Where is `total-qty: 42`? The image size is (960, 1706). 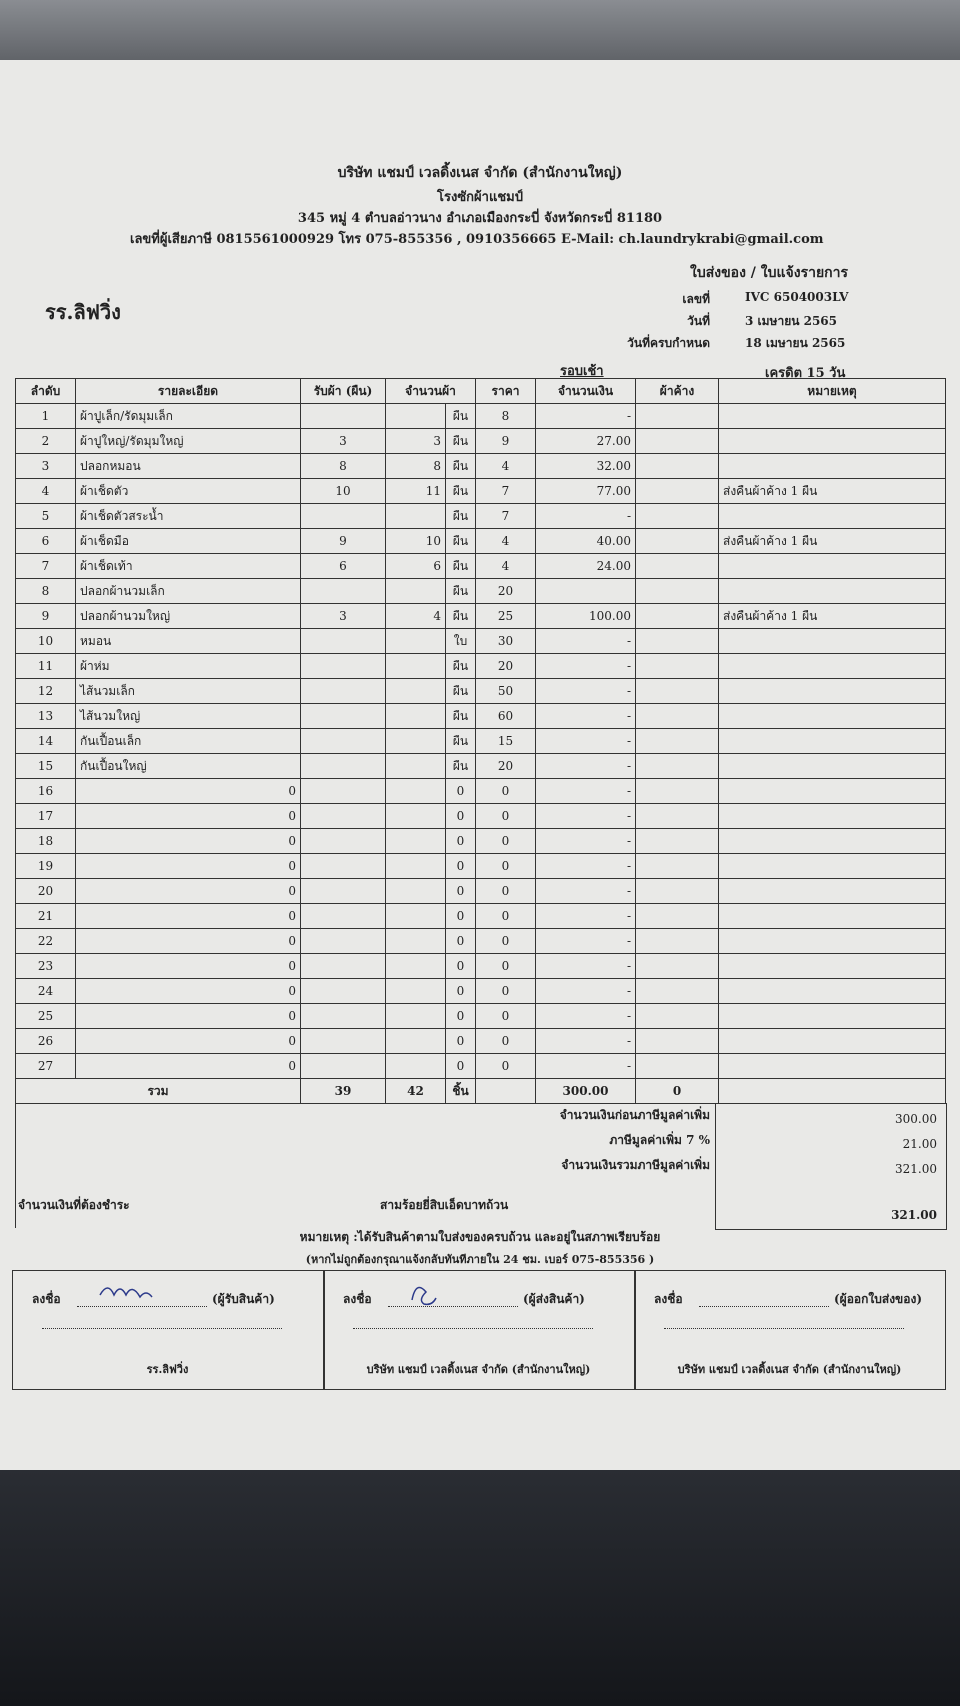
total-qty: 42 is located at coordinates (415, 1091).